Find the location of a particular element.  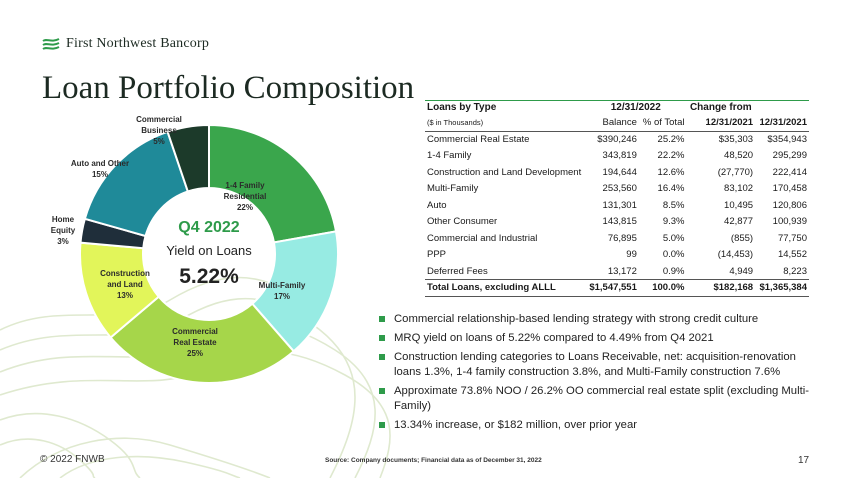

table-row: Multi-Family 253,560 16.4% 83,102 170,458 is located at coordinates (617, 189).